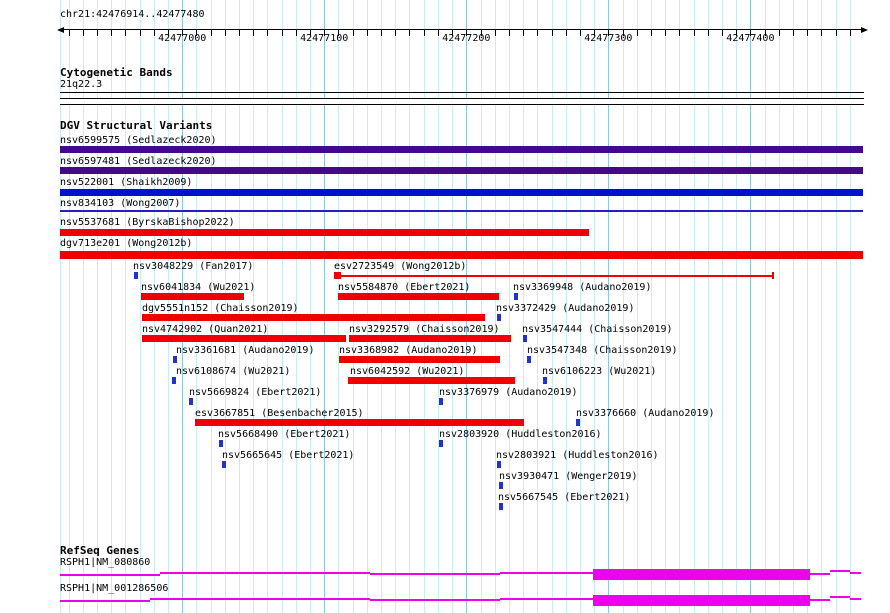 This screenshot has width=890, height=613. Describe the element at coordinates (645, 413) in the screenshot. I see `variant-label: nsv3376660 (Audano2019)` at that location.